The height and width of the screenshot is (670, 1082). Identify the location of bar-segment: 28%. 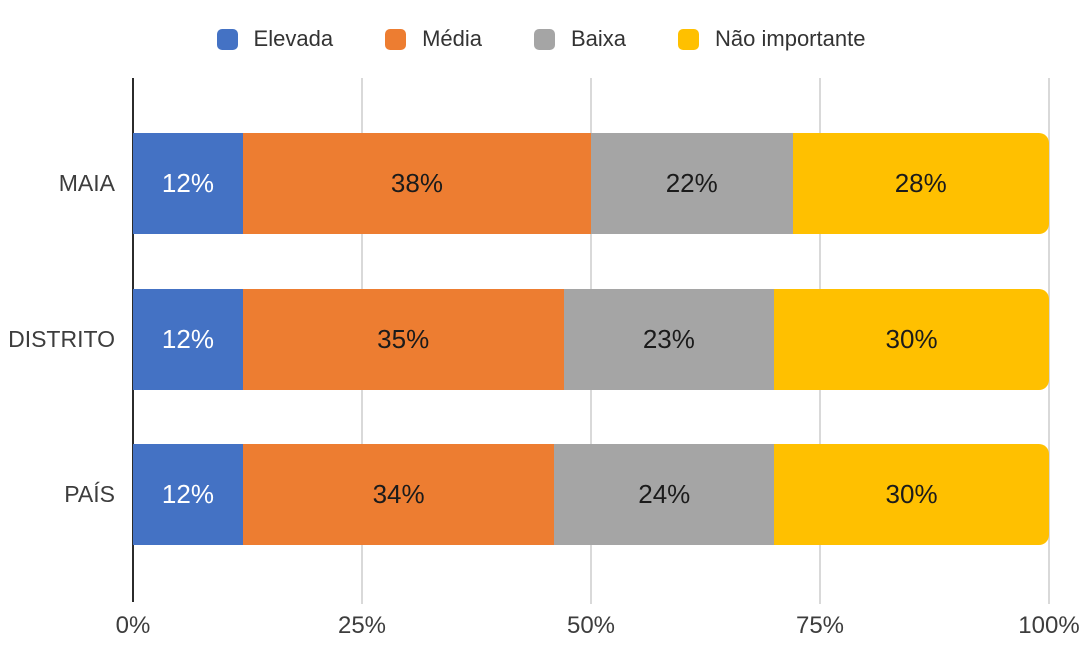
(920, 183).